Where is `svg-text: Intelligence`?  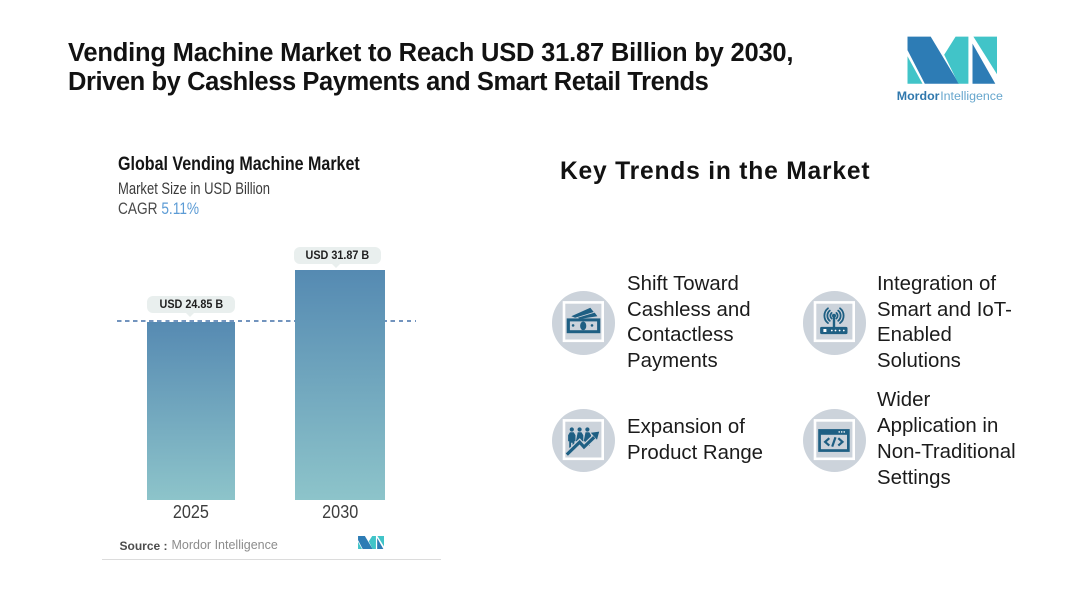
svg-text: Intelligence is located at coordinates (971, 96).